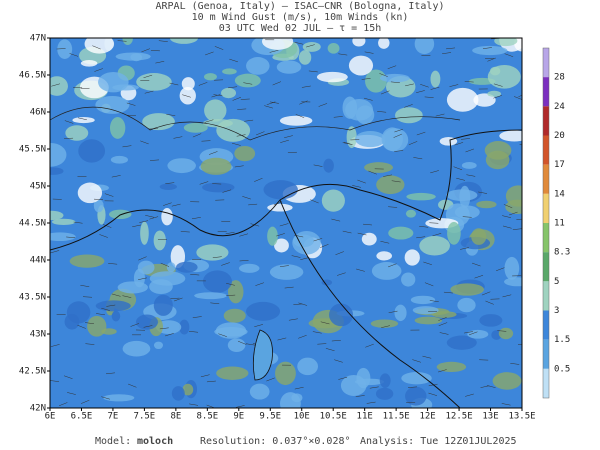 The image size is (600, 450). I want to click on colorbar-label: 1.5, so click(562, 340).